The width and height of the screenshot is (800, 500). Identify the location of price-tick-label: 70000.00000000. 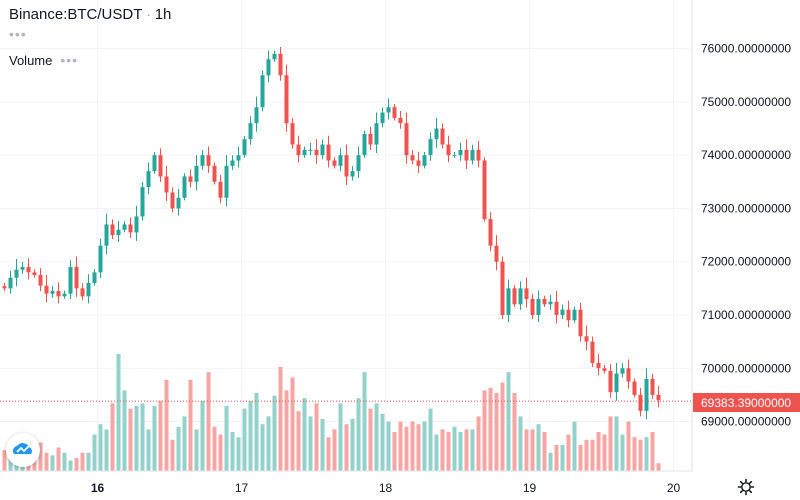
(746, 368).